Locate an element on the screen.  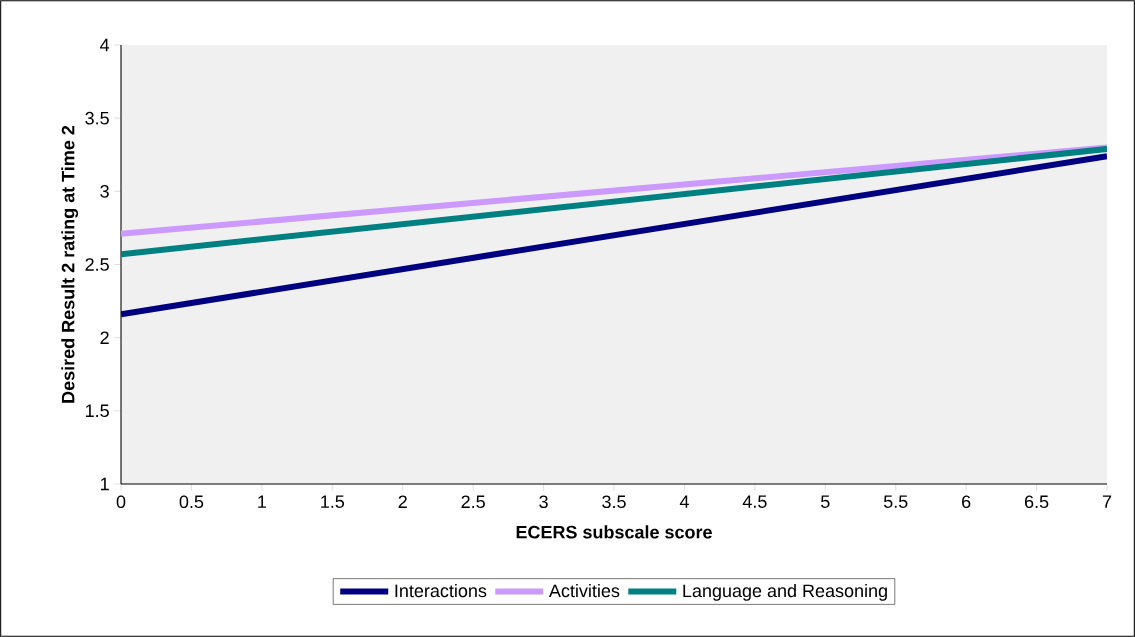
y-tick-label: 2.5 is located at coordinates (97, 264).